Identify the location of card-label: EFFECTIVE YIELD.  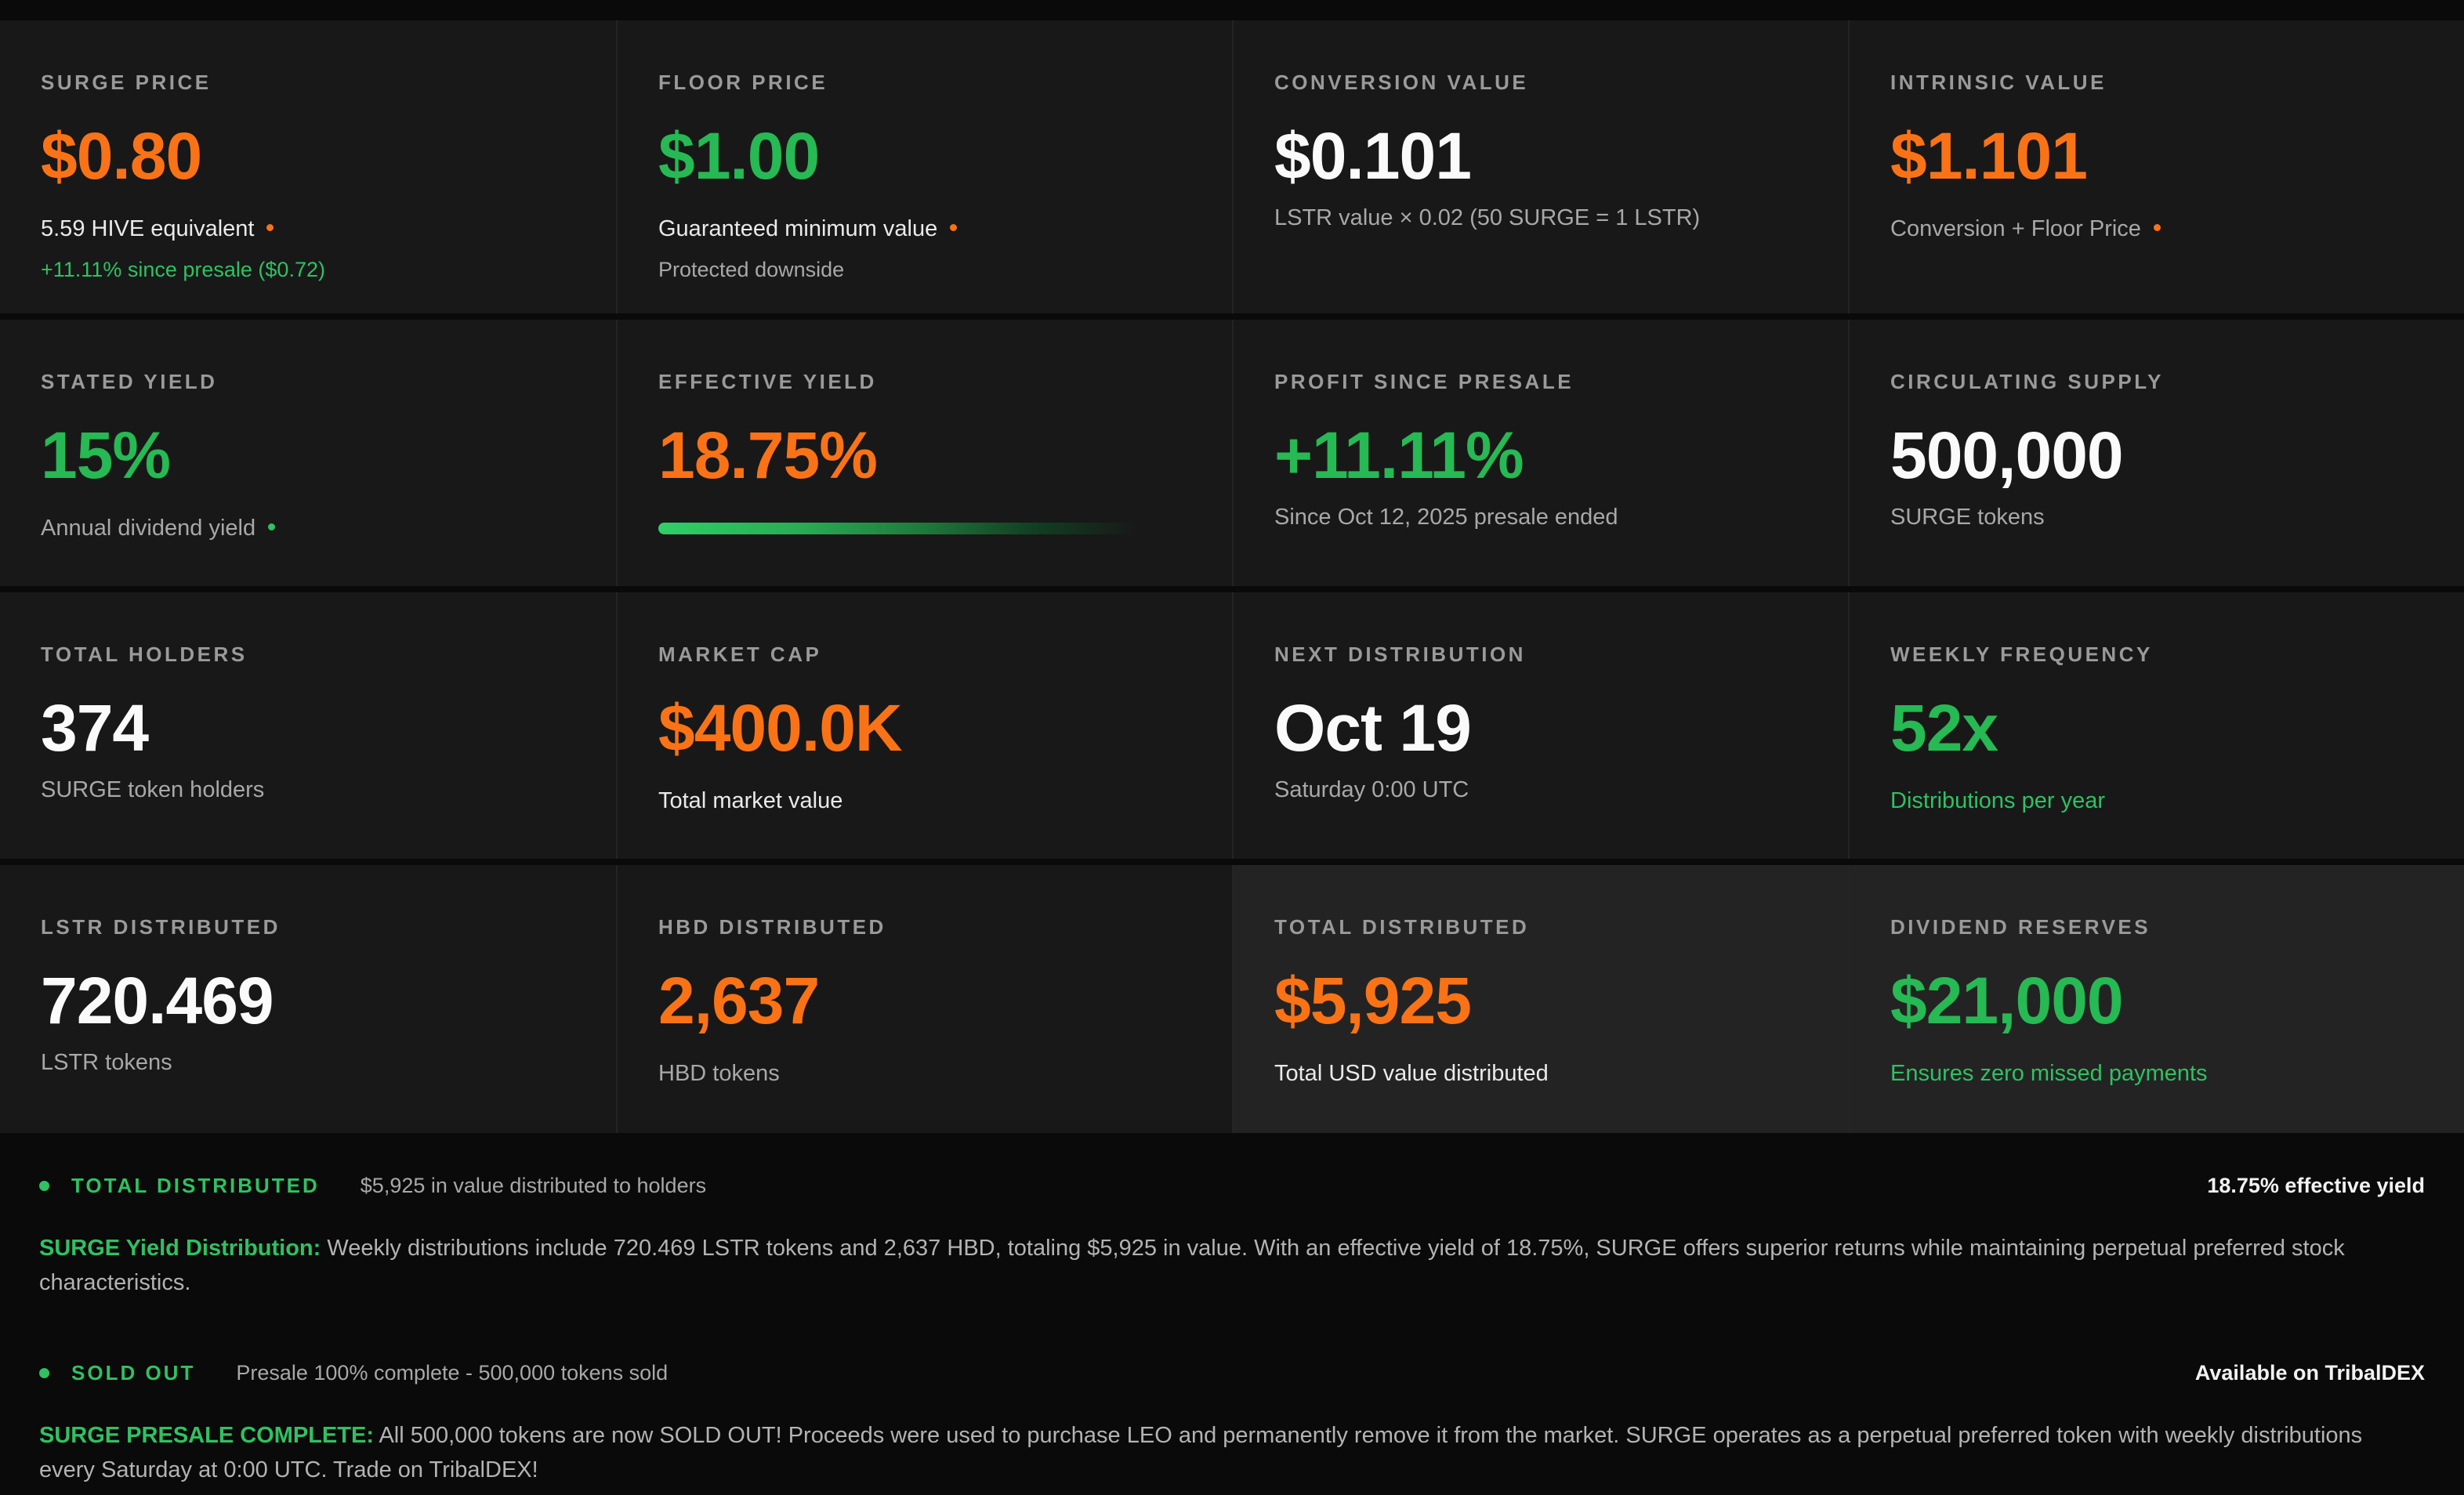
(767, 381).